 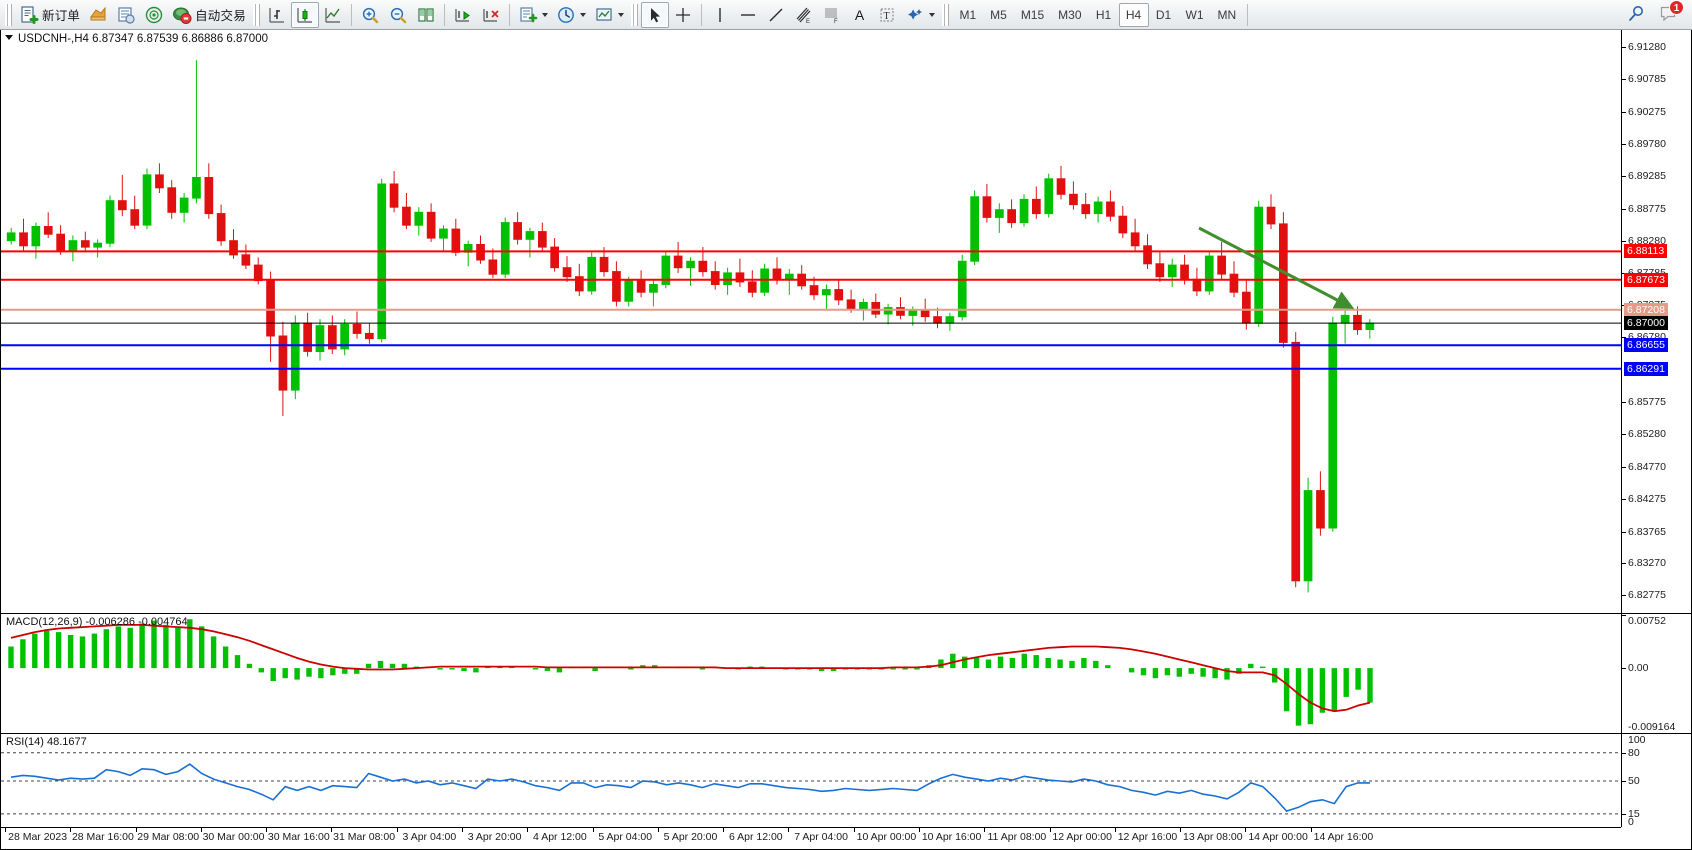 I want to click on timeframe-mn: MN, so click(x=1227, y=14).